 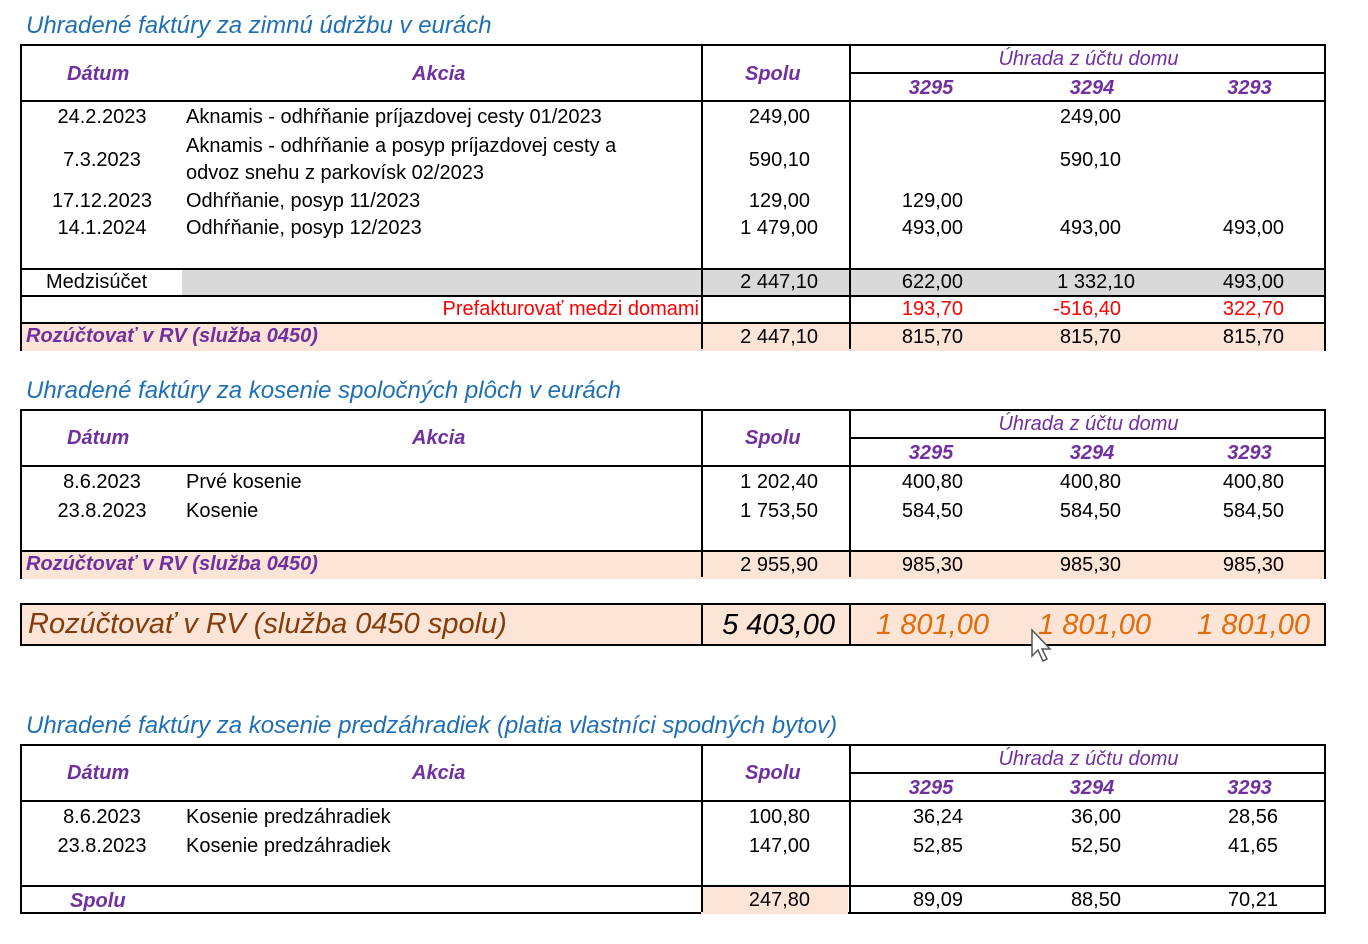 What do you see at coordinates (932, 309) in the screenshot?
I see `rebill-3295: 193,70` at bounding box center [932, 309].